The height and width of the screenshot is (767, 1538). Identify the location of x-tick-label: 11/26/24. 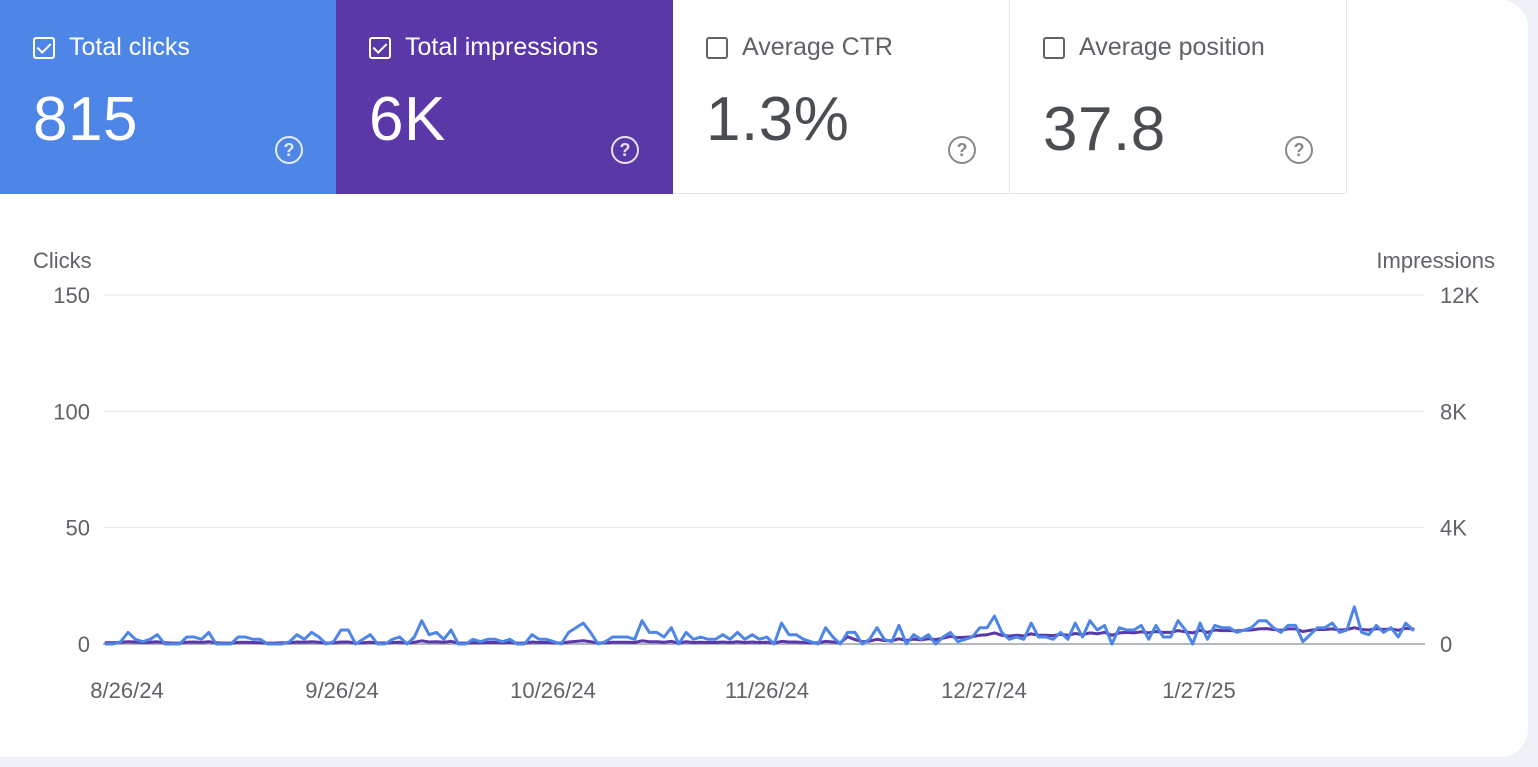
(767, 690).